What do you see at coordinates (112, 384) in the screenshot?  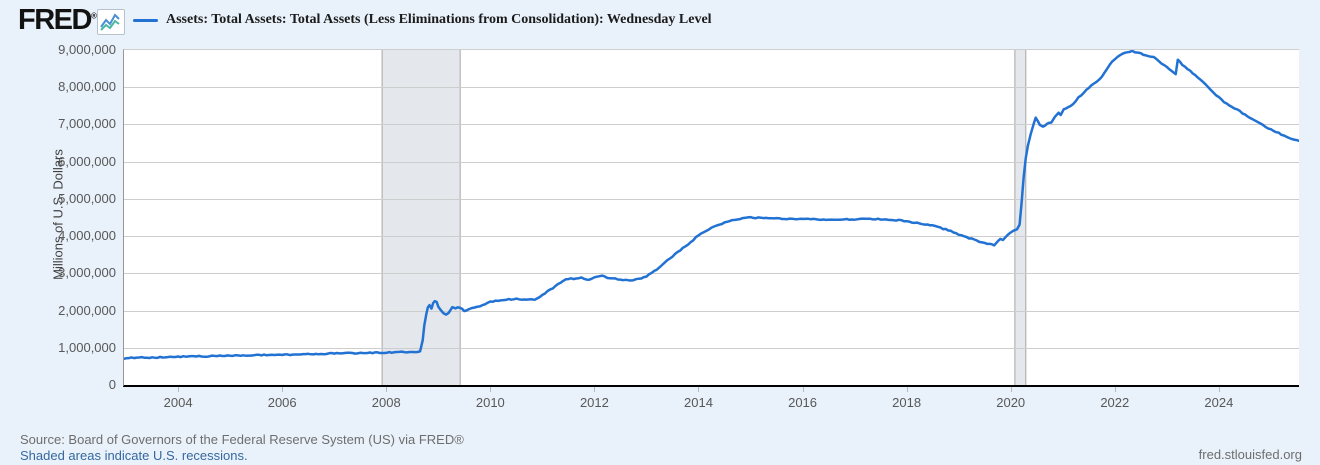 I see `y-tick-label: 0` at bounding box center [112, 384].